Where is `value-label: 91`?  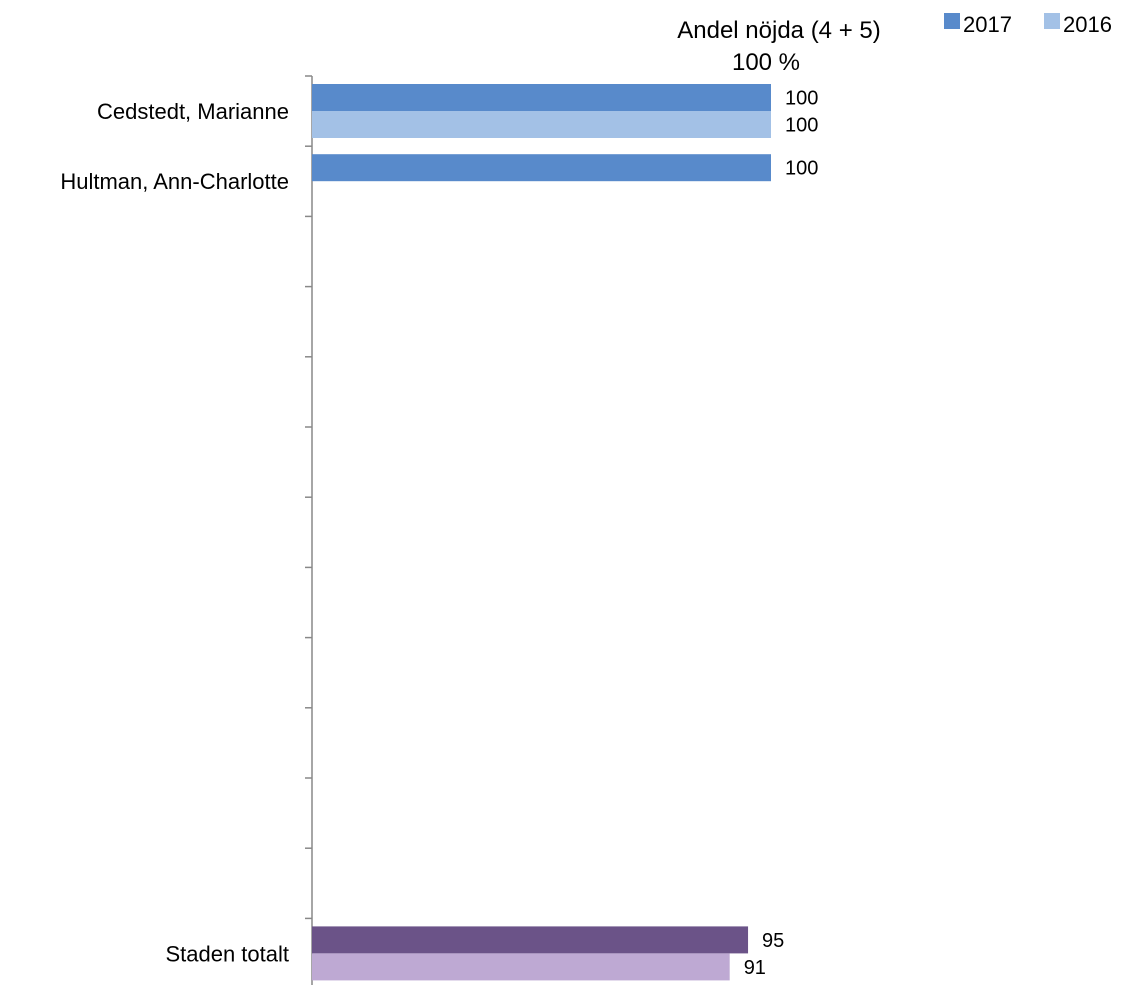
value-label: 91 is located at coordinates (755, 968).